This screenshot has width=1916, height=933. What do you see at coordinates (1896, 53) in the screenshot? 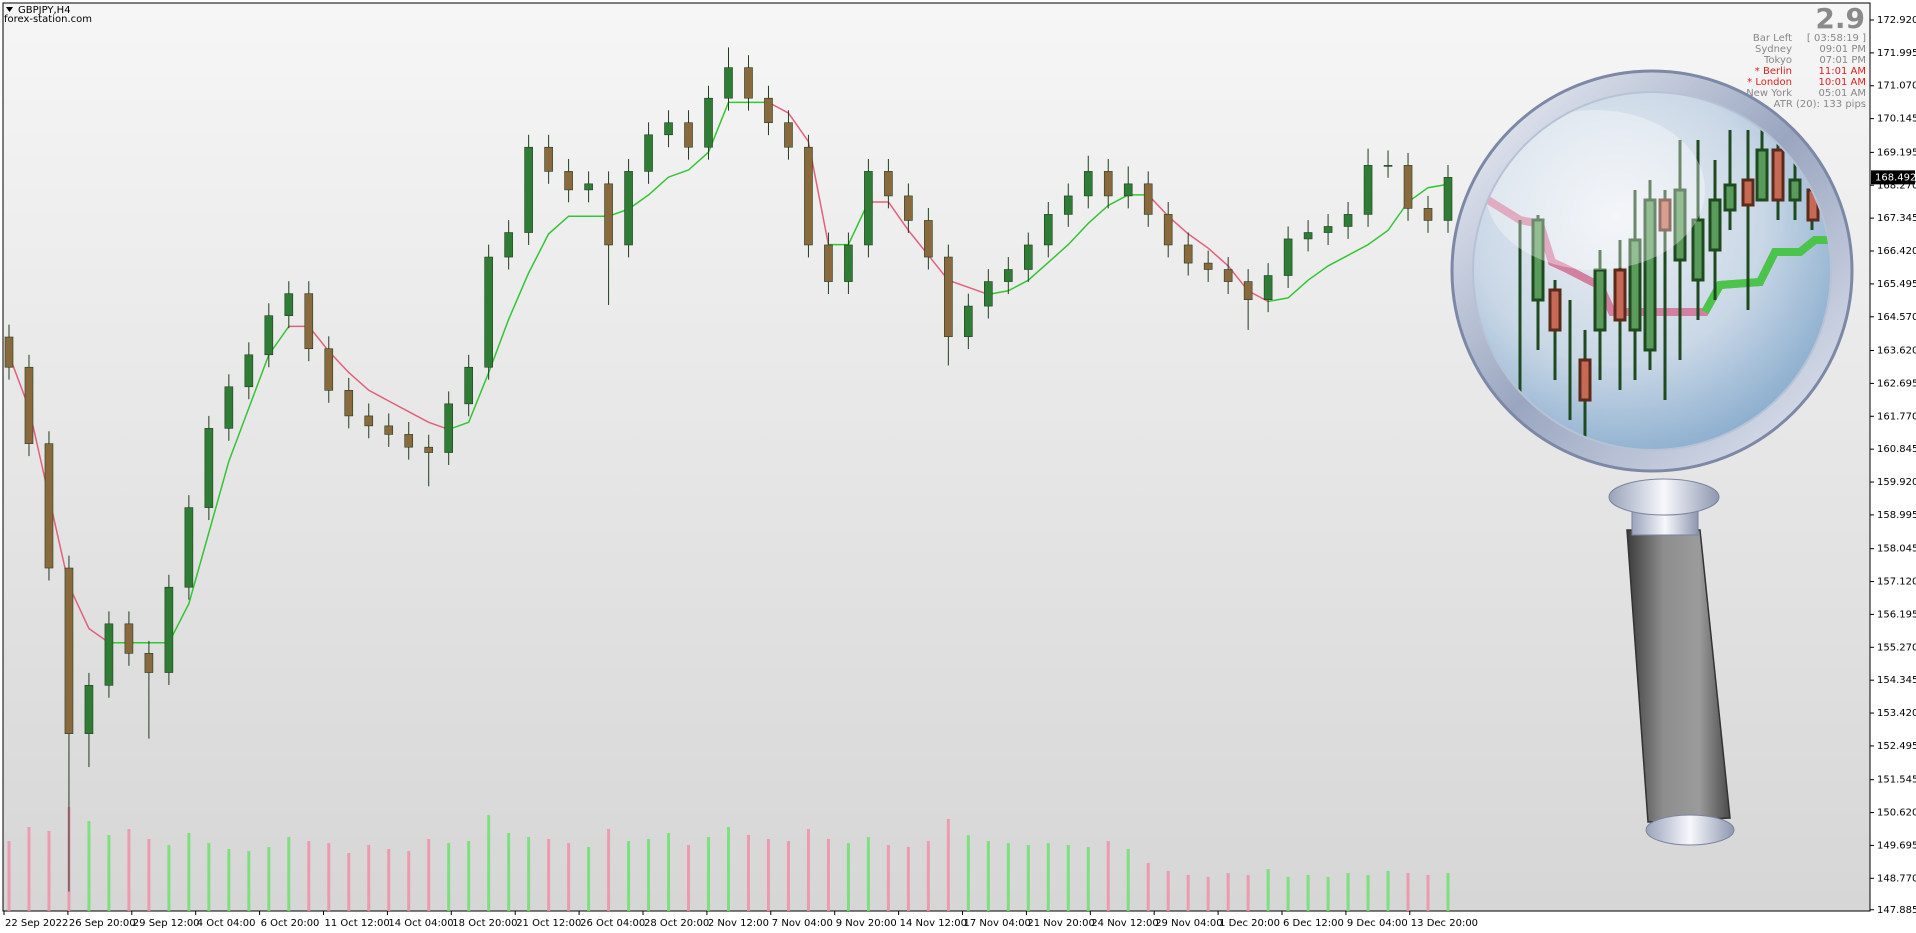
I see `y-tick-label: 171.995` at bounding box center [1896, 53].